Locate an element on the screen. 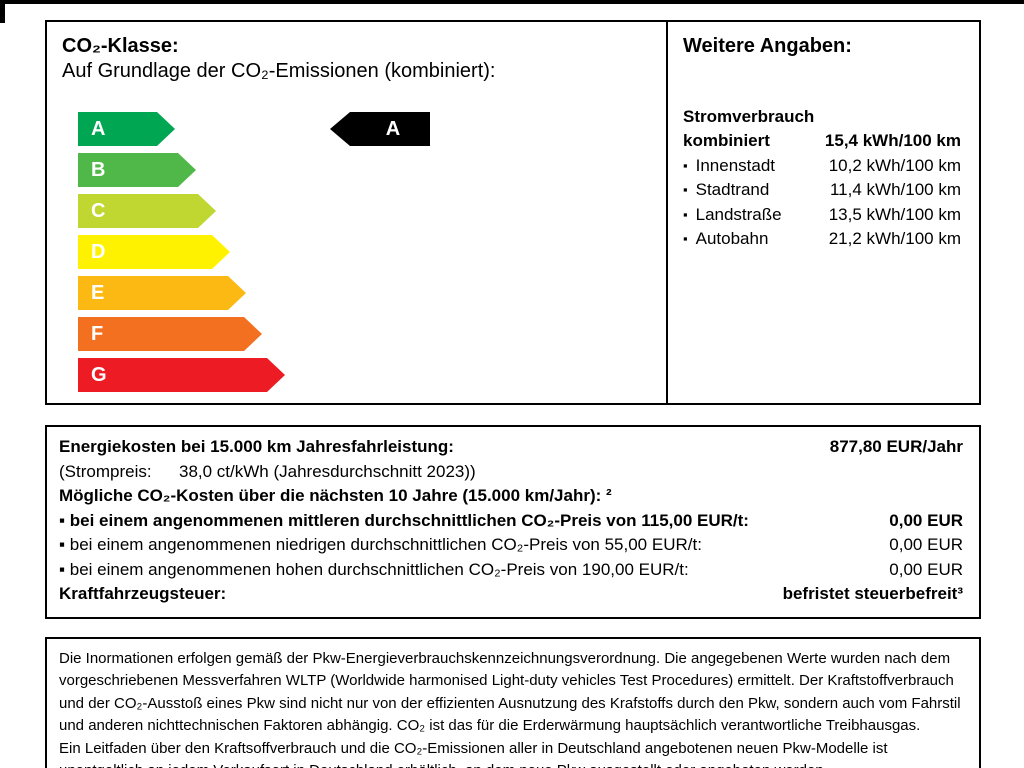 The height and width of the screenshot is (768, 1024). co2-class-arrow-D: D is located at coordinates (154, 252).